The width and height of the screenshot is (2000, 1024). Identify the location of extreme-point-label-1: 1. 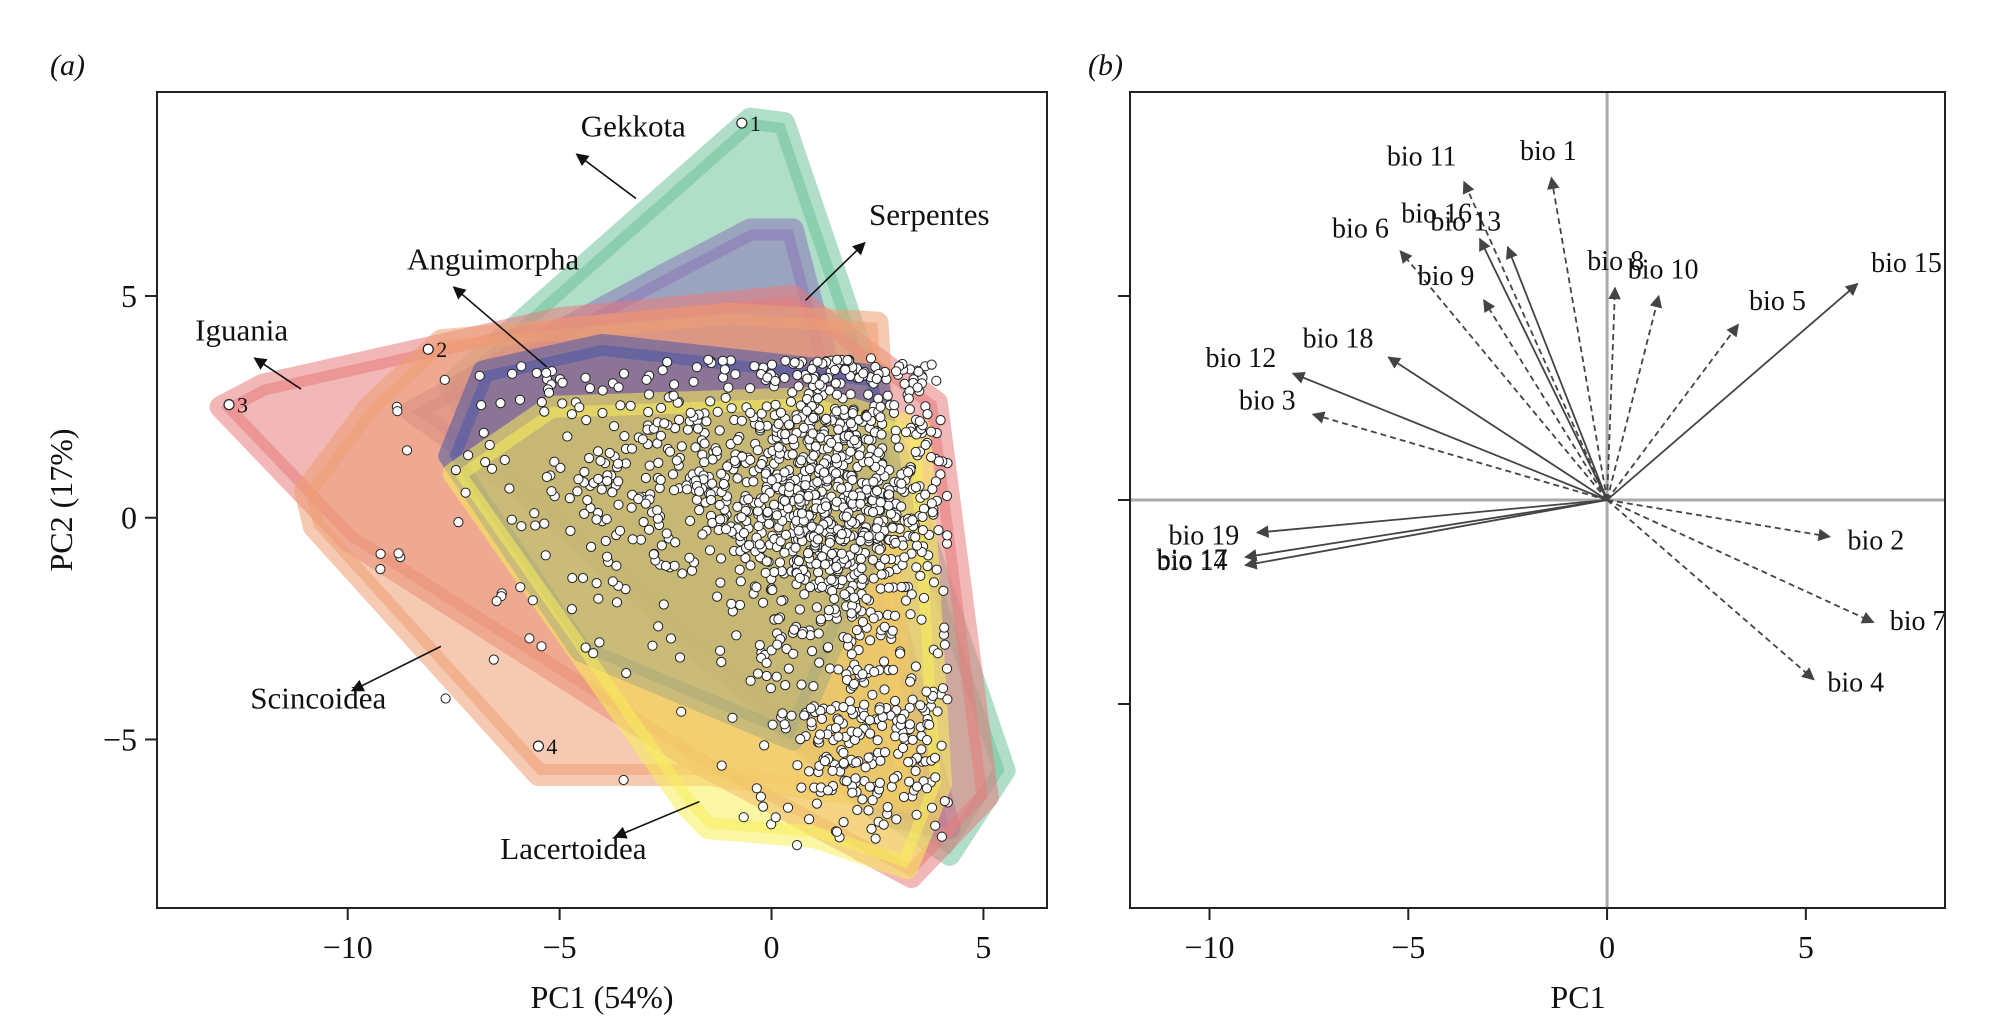
(755, 123).